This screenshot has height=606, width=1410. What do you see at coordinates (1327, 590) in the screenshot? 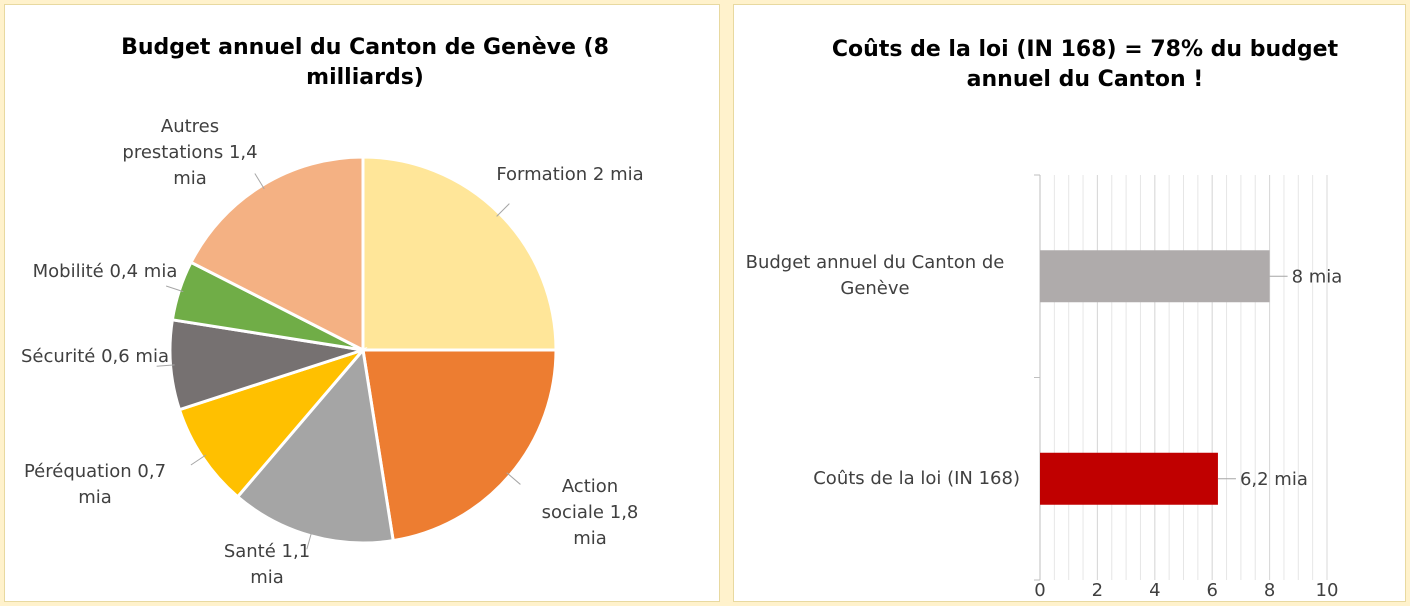
I see `x-tick-label: 10` at bounding box center [1327, 590].